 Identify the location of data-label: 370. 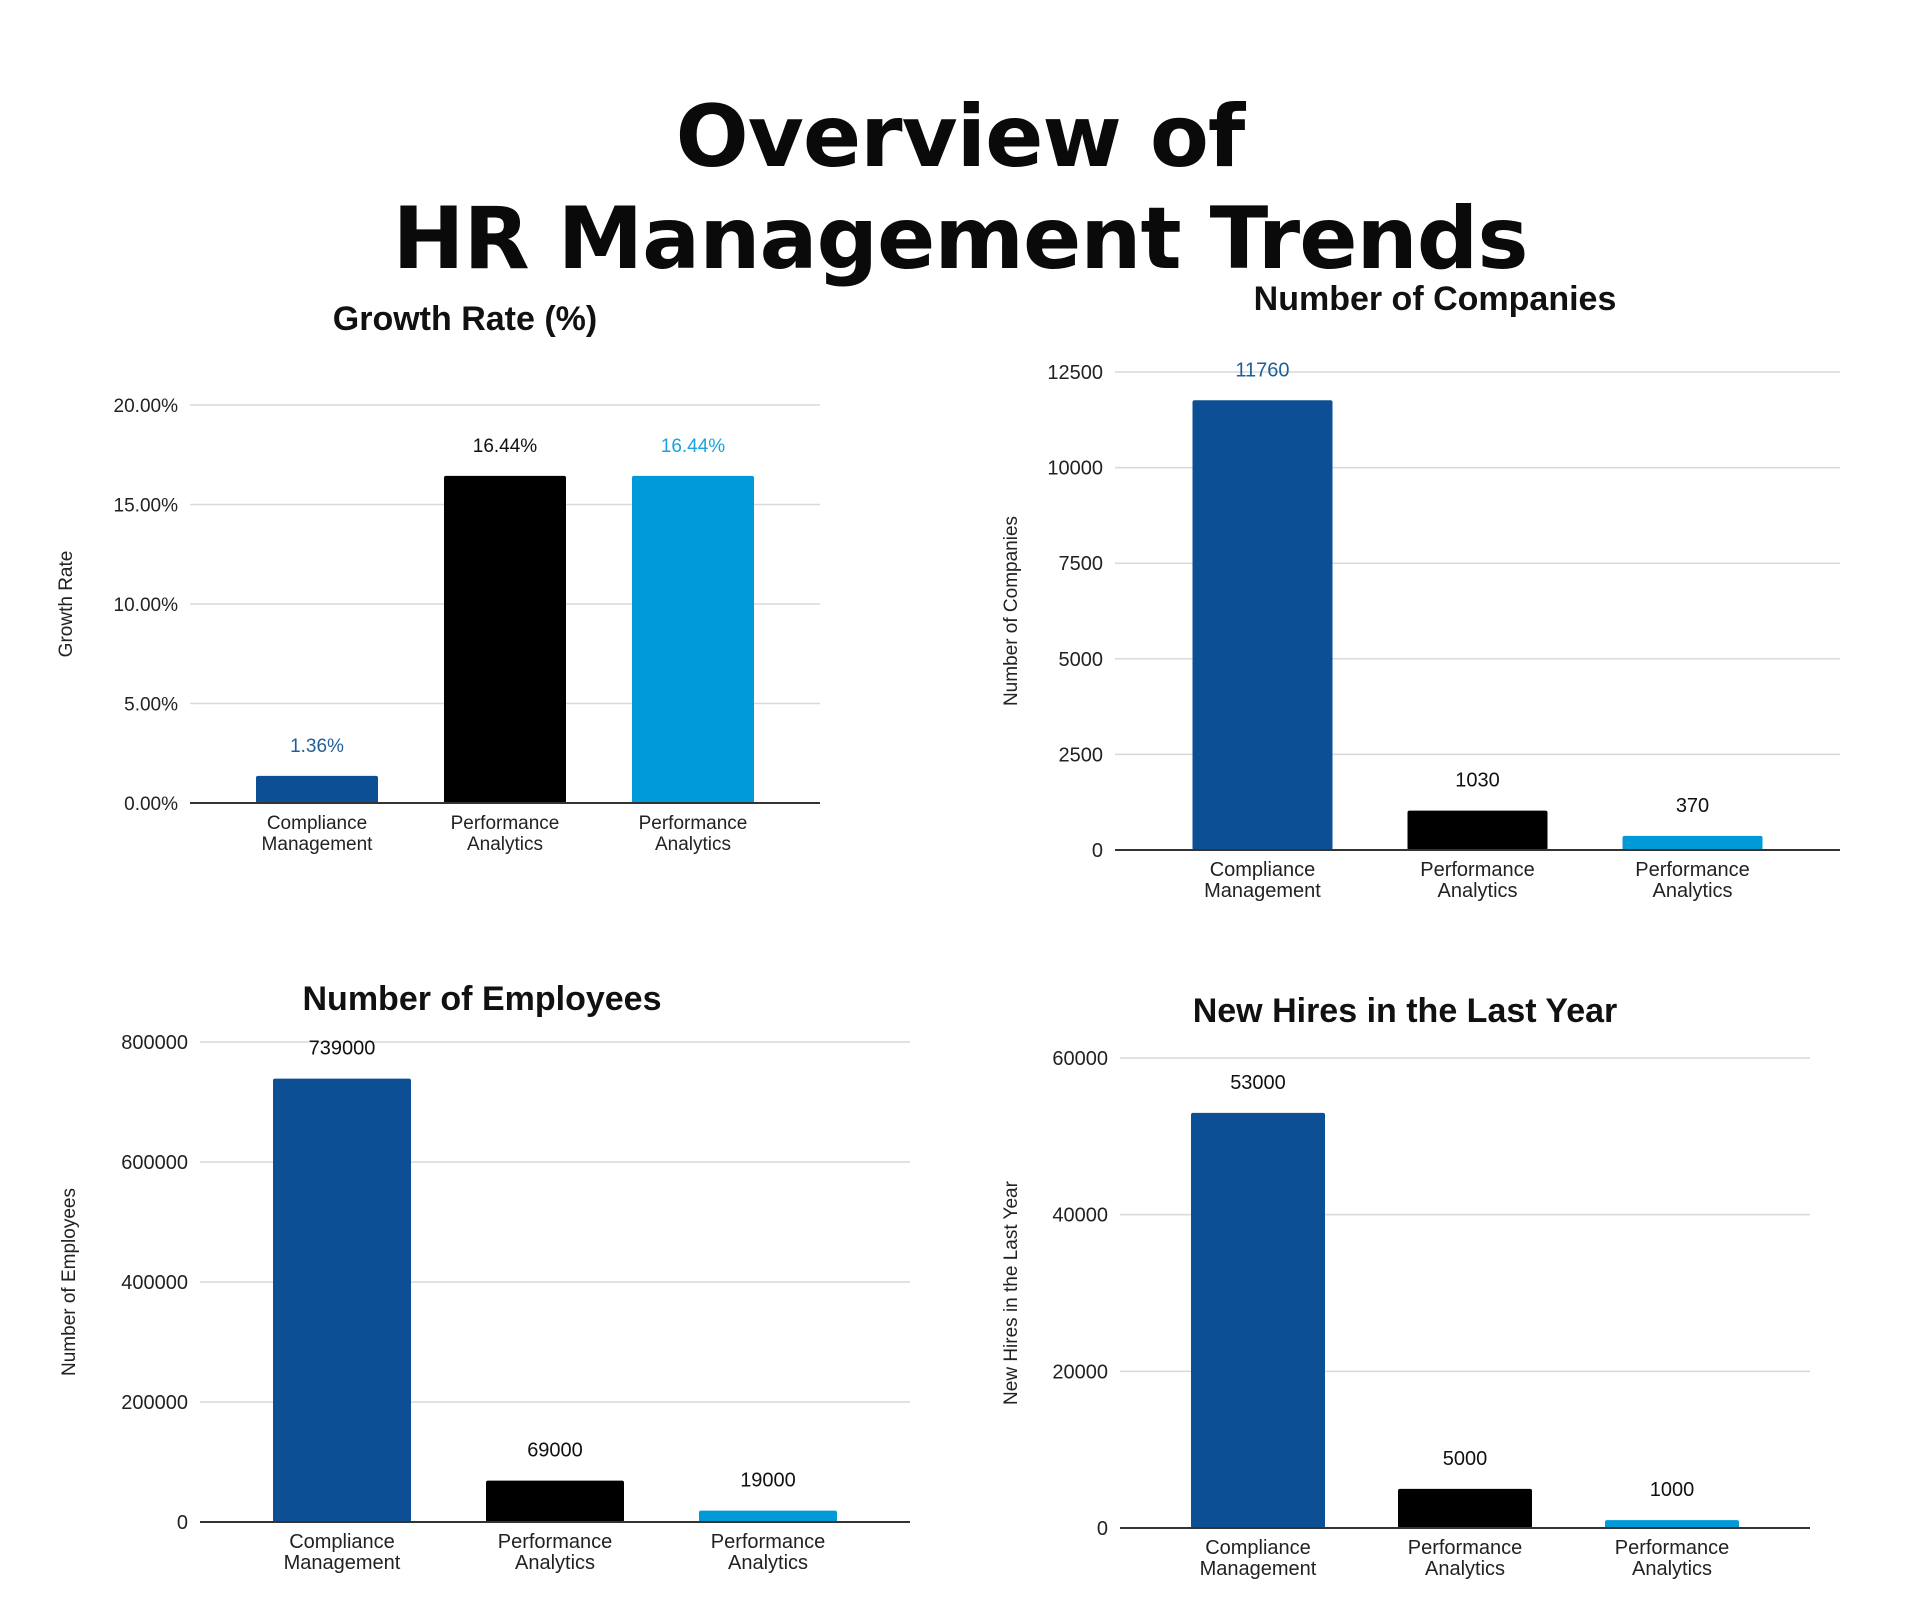
(1692, 806).